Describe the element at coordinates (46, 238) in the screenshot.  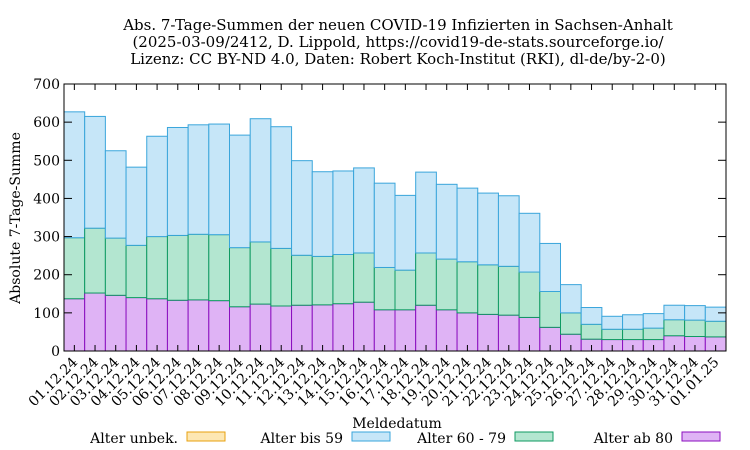
I see `y-tick-label: 300` at that location.